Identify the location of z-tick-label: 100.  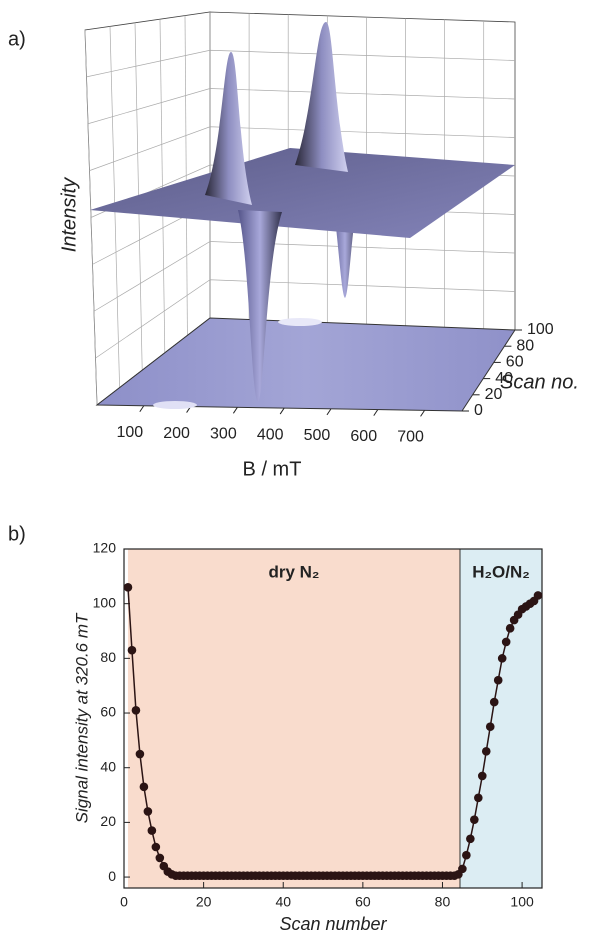
(540, 329).